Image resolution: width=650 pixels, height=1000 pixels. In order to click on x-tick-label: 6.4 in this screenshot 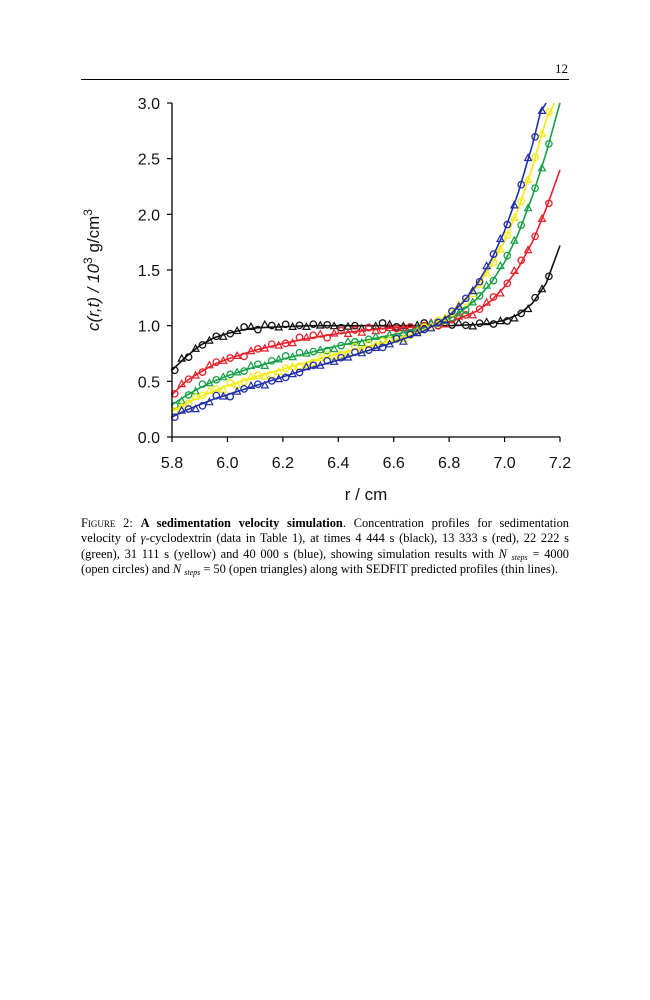, I will do `click(338, 463)`.